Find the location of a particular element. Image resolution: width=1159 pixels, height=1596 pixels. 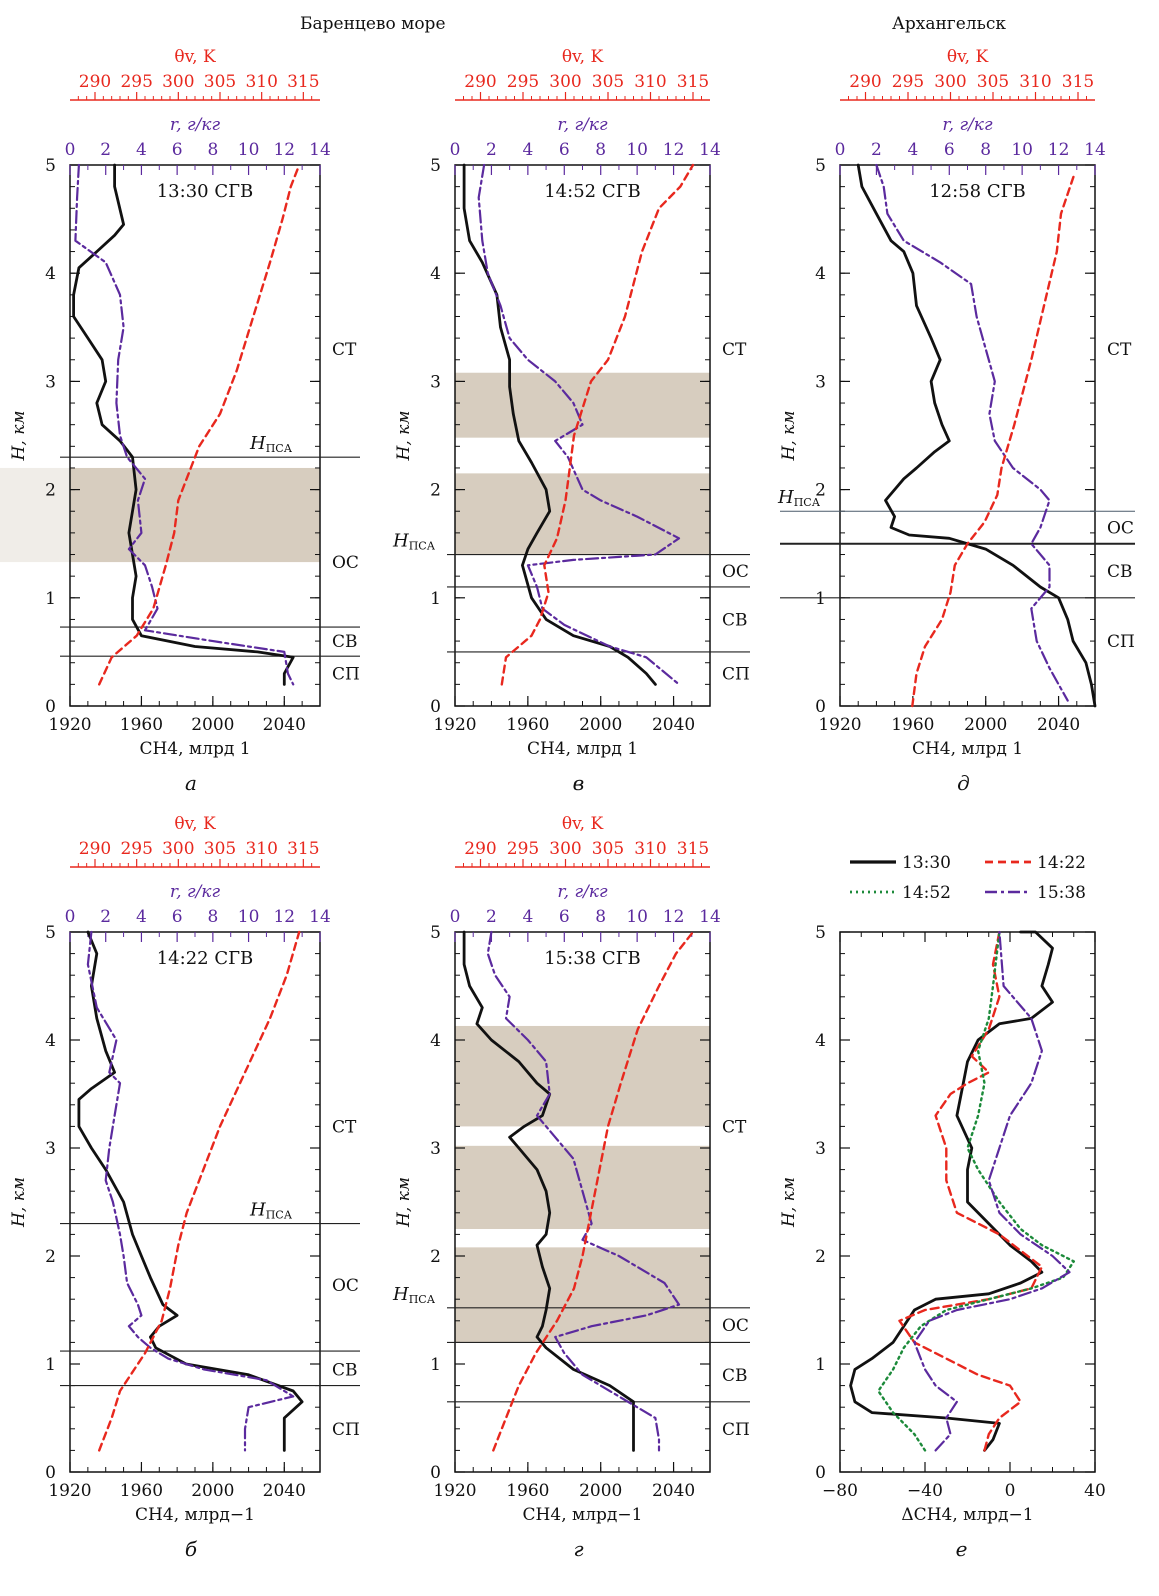

r-tick-label: 12 is located at coordinates (284, 917).